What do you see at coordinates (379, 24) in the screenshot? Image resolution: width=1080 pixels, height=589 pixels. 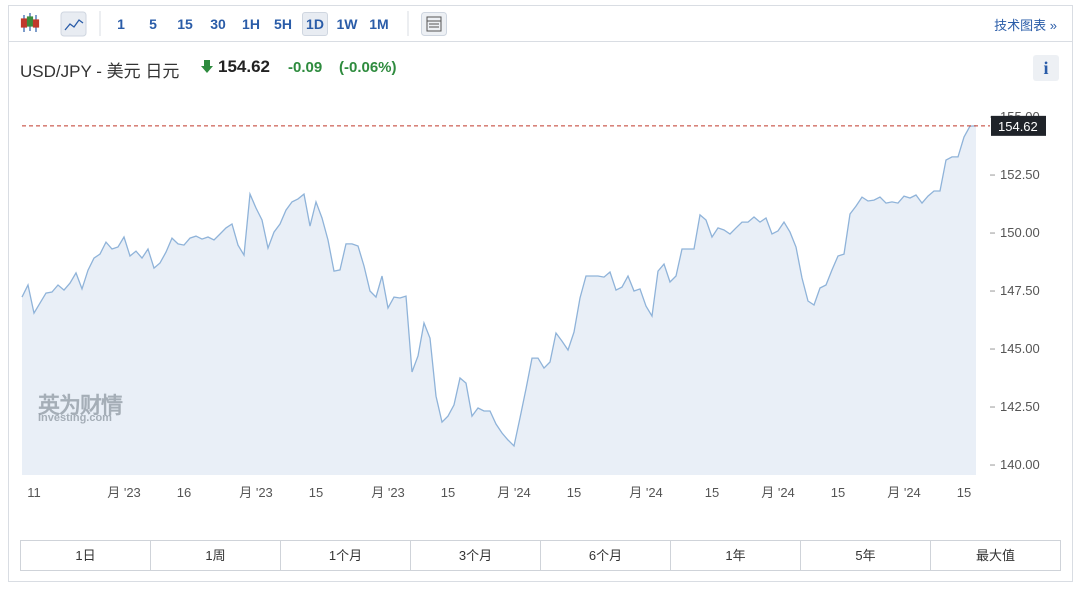 I see `interval-button: 1M` at bounding box center [379, 24].